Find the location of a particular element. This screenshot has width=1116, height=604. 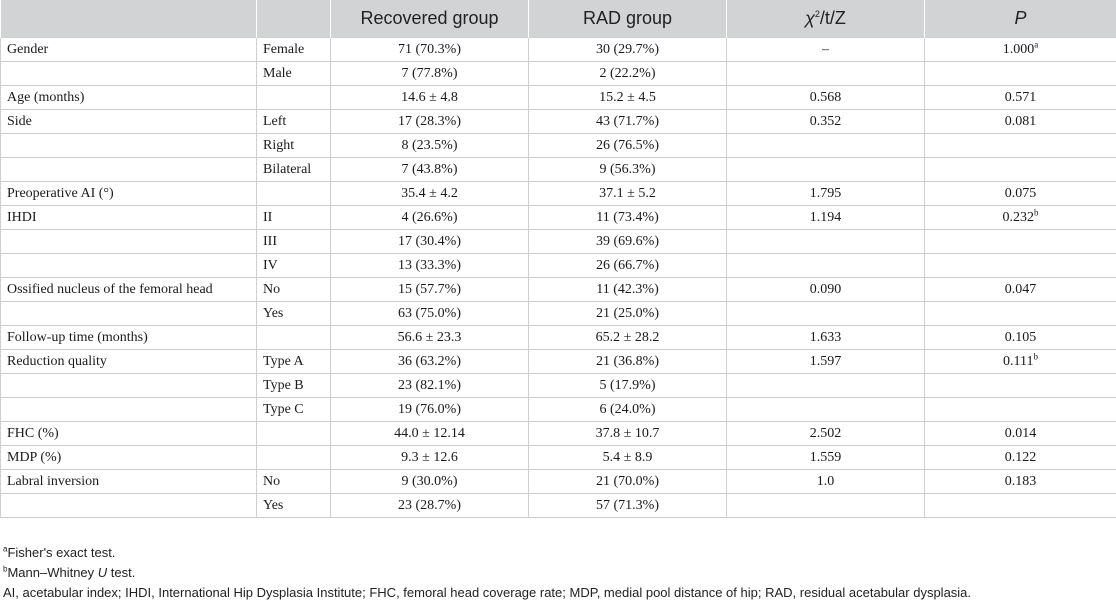

cell-category: IV is located at coordinates (293, 265).